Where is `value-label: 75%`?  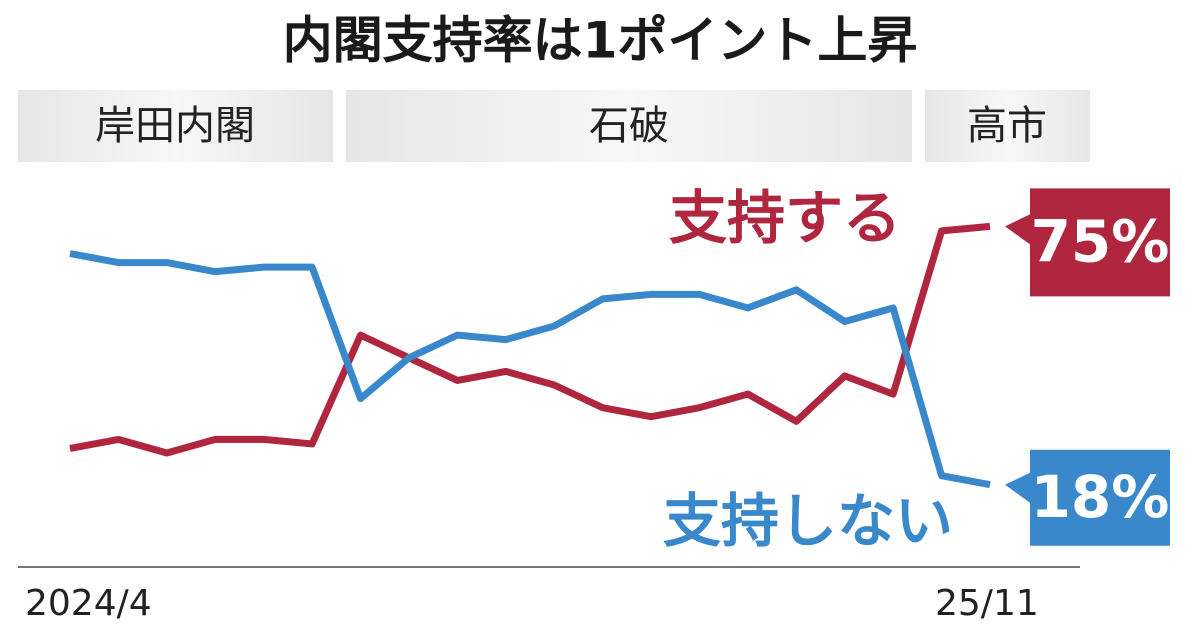 value-label: 75% is located at coordinates (1100, 241).